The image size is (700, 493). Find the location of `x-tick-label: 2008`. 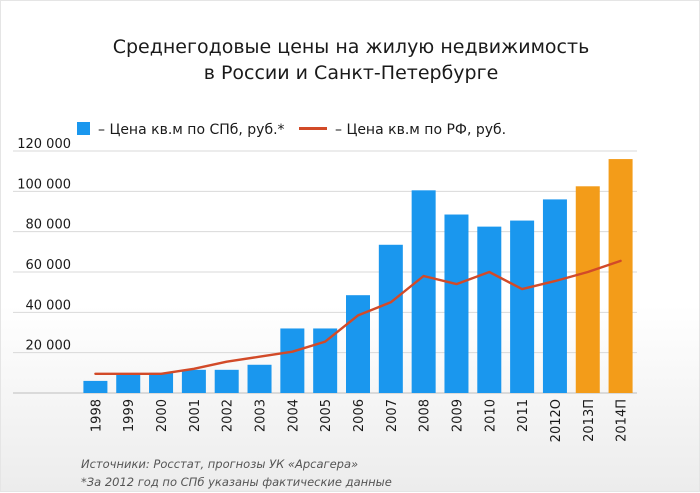

x-tick-label: 2008 is located at coordinates (425, 415).